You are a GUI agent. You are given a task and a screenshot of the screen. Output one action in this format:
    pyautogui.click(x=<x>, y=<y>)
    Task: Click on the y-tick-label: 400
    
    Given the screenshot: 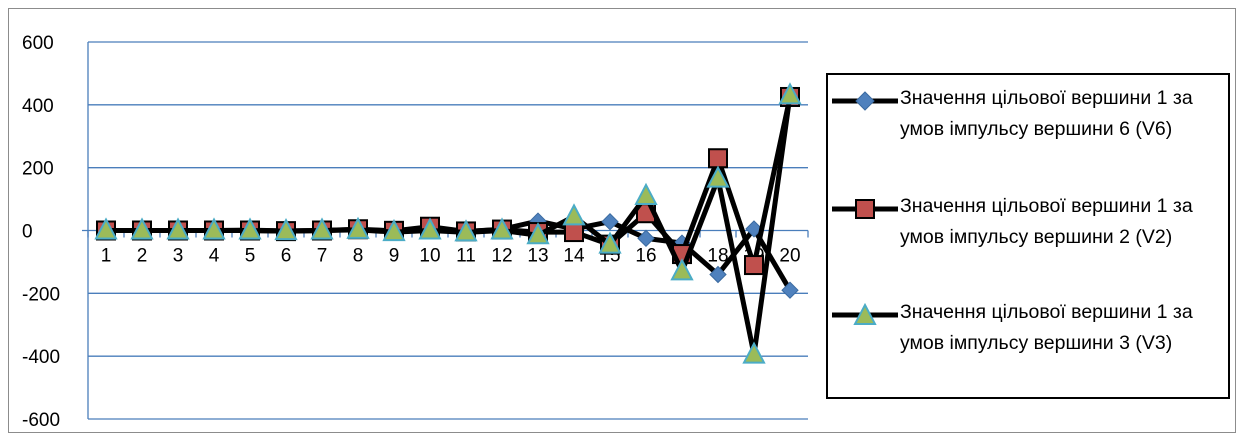 What is the action you would take?
    pyautogui.click(x=38, y=106)
    